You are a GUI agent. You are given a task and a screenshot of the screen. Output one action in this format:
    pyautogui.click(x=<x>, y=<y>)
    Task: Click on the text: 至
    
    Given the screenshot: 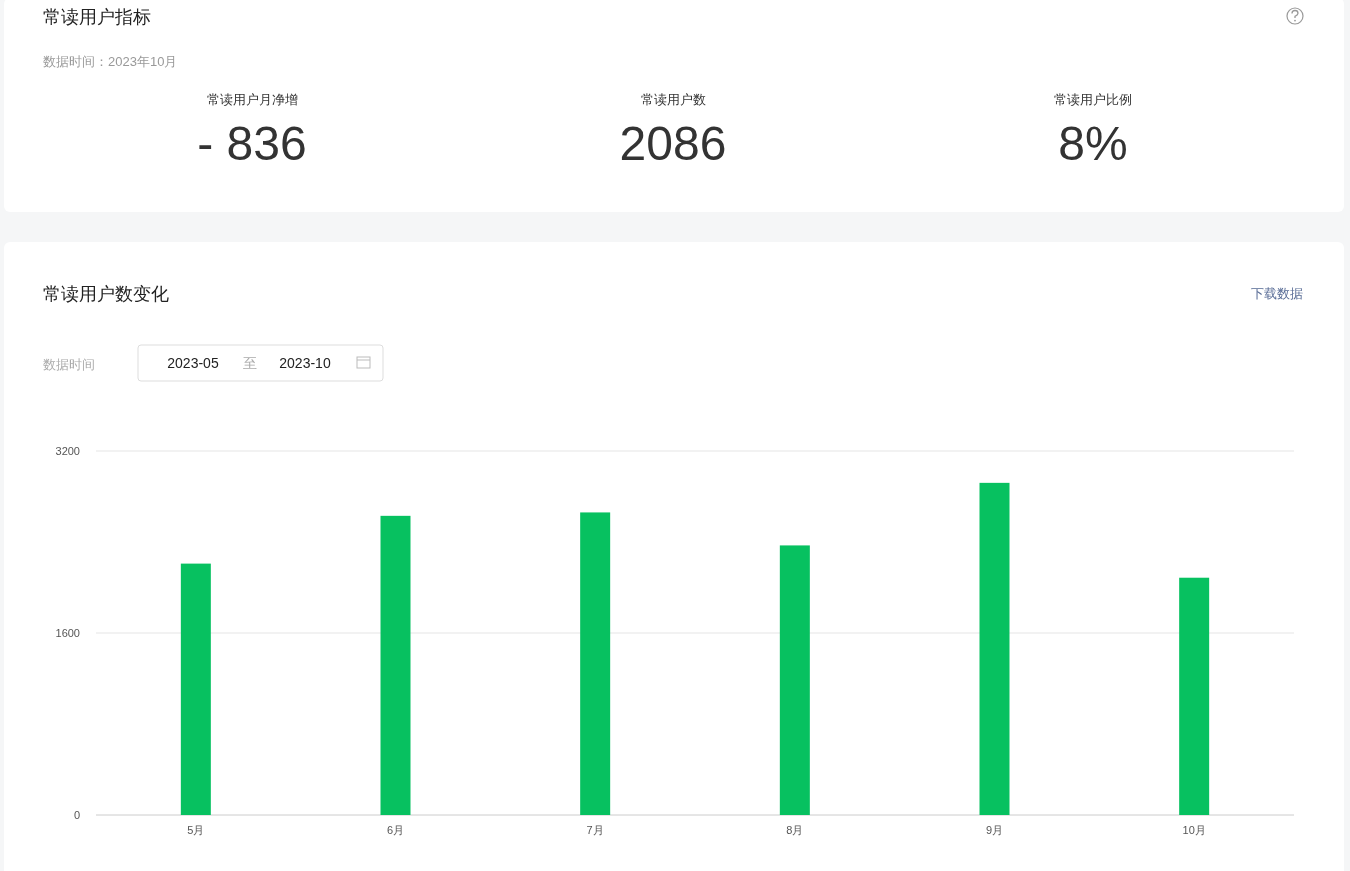 What is the action you would take?
    pyautogui.click(x=250, y=363)
    